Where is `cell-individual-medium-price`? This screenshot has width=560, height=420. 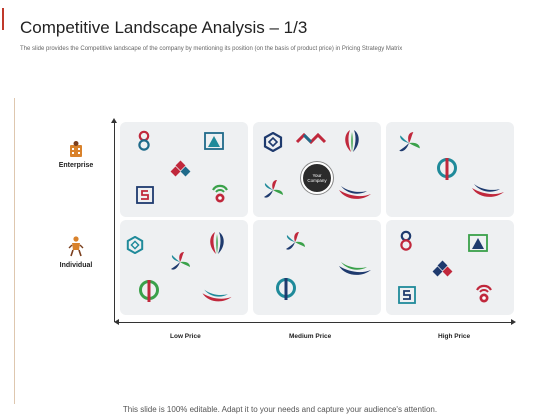 cell-individual-medium-price is located at coordinates (317, 267).